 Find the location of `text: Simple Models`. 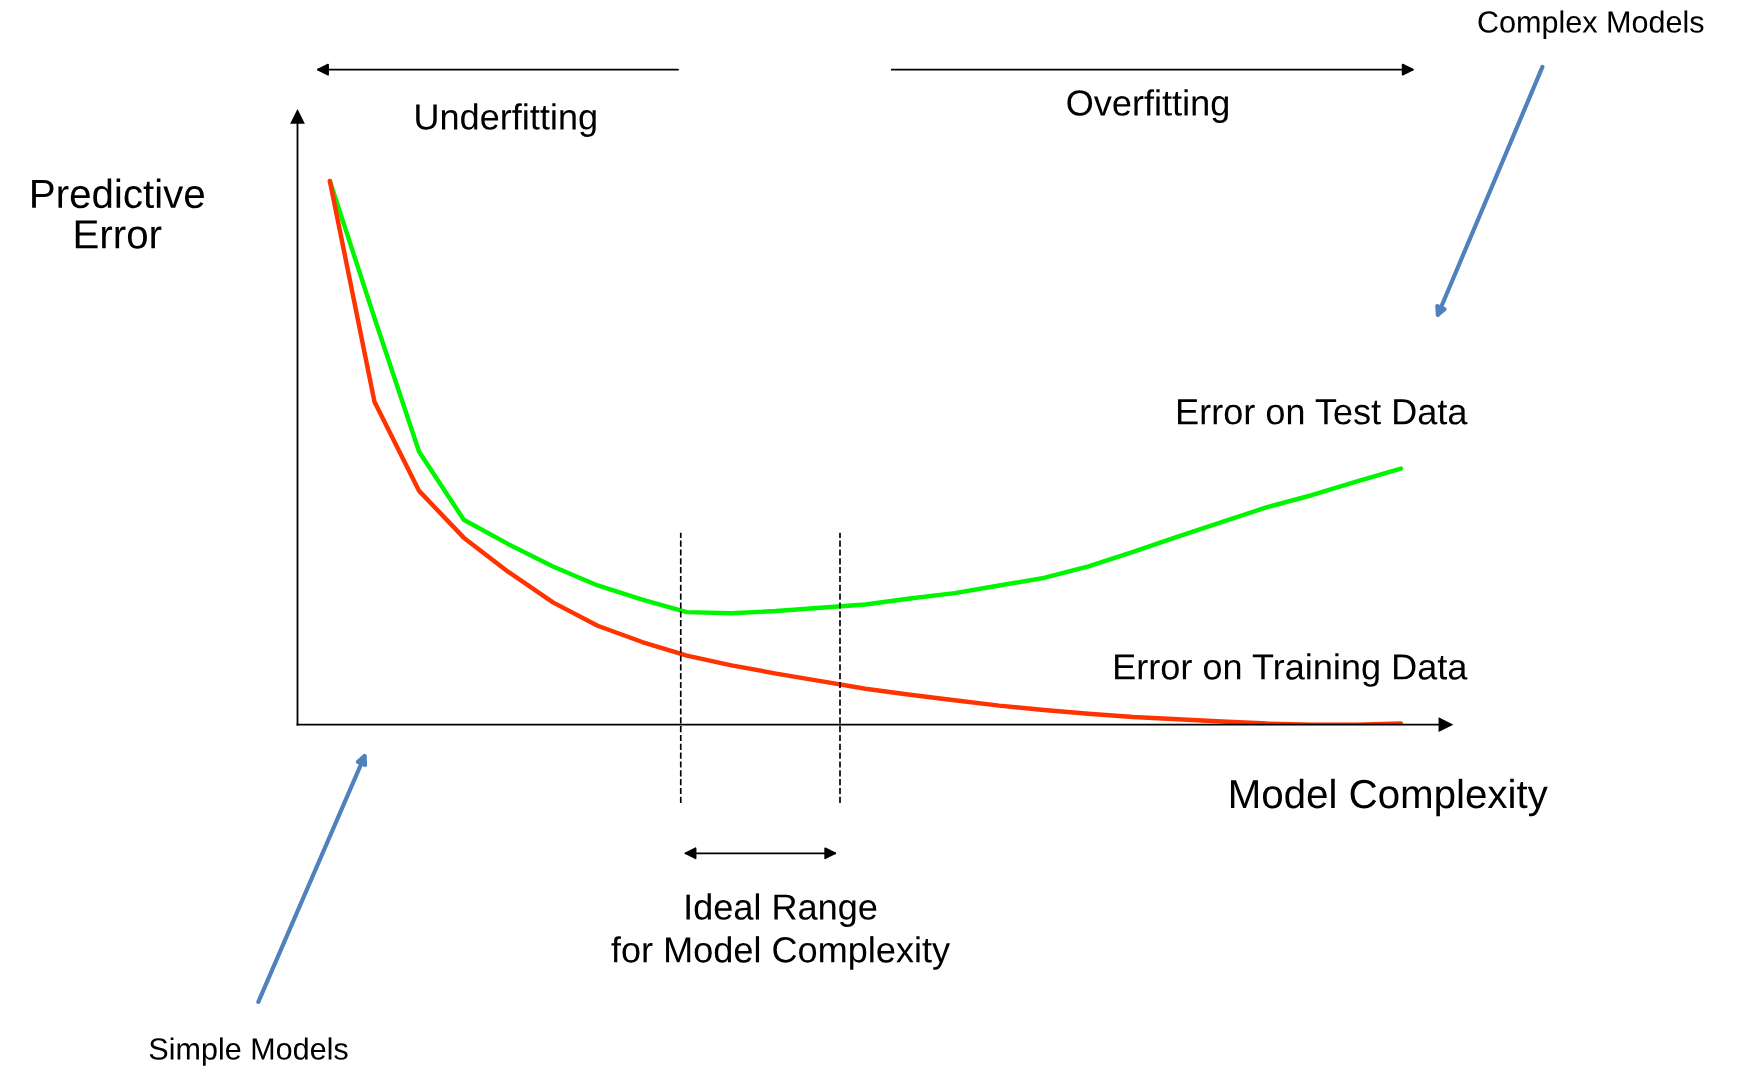

text: Simple Models is located at coordinates (248, 1051).